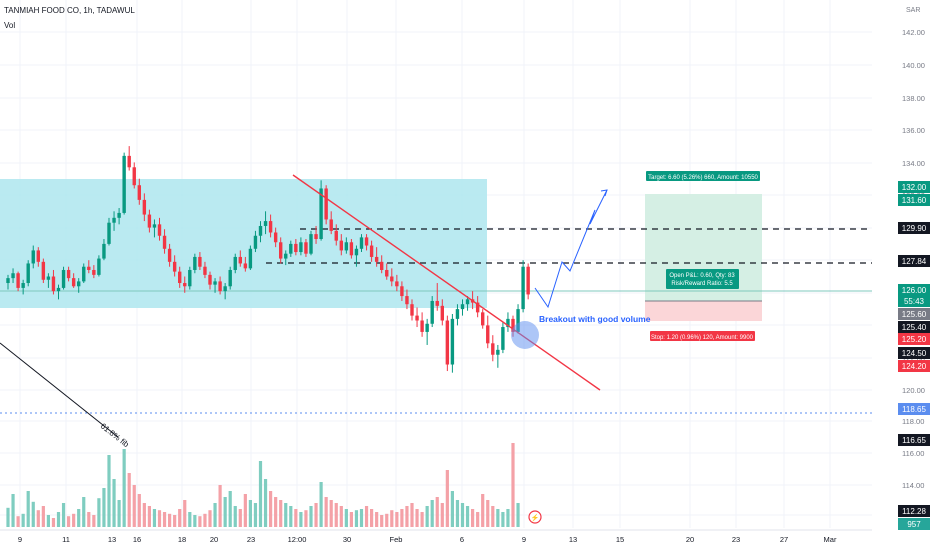 The width and height of the screenshot is (932, 555). I want to click on alert-icon-glyph: ⚡, so click(535, 517).